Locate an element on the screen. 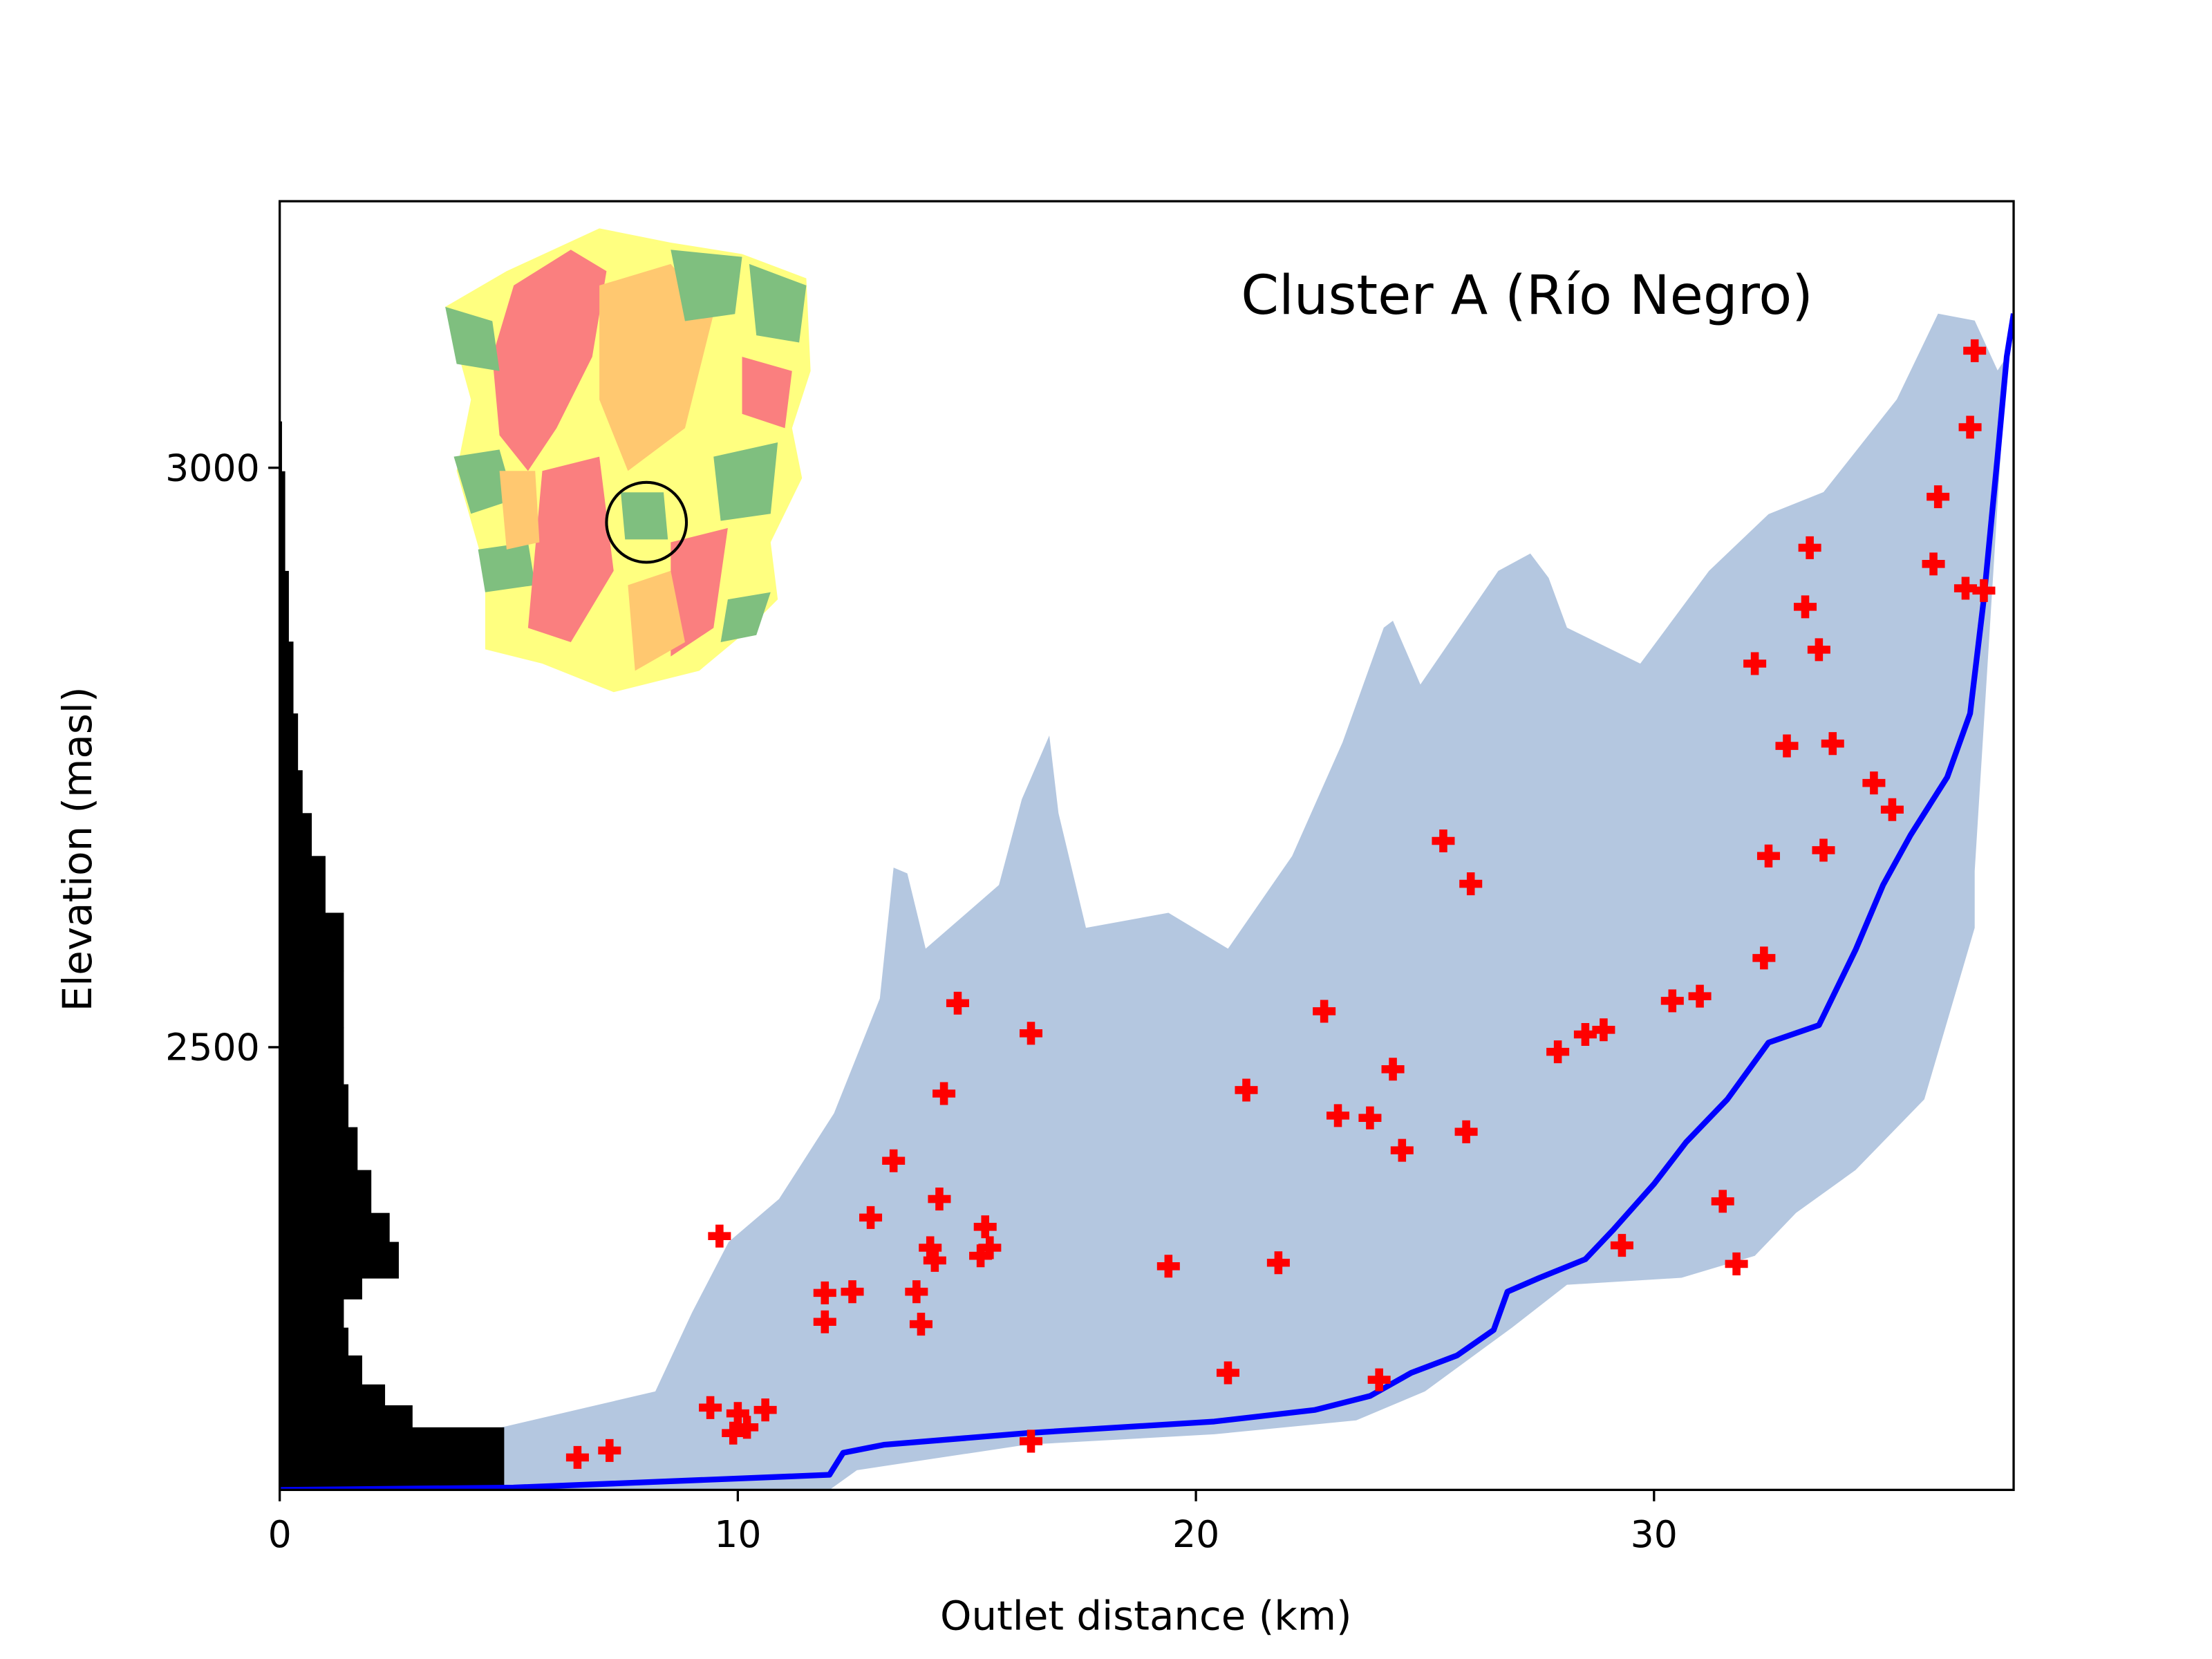  y-axis-label: Elevation (masl) is located at coordinates (77, 848).